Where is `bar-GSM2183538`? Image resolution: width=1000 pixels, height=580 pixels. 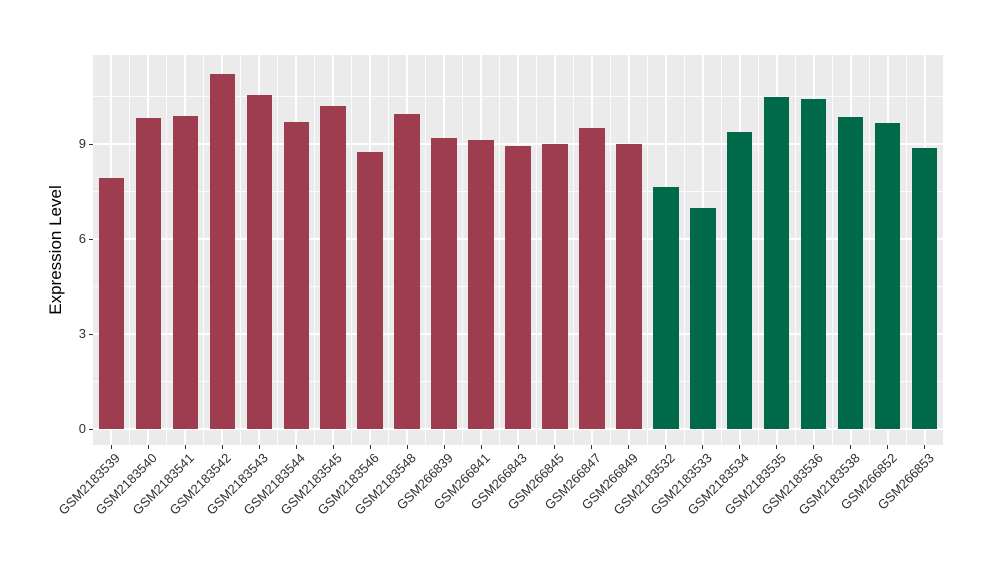
bar-GSM2183538 is located at coordinates (850, 272).